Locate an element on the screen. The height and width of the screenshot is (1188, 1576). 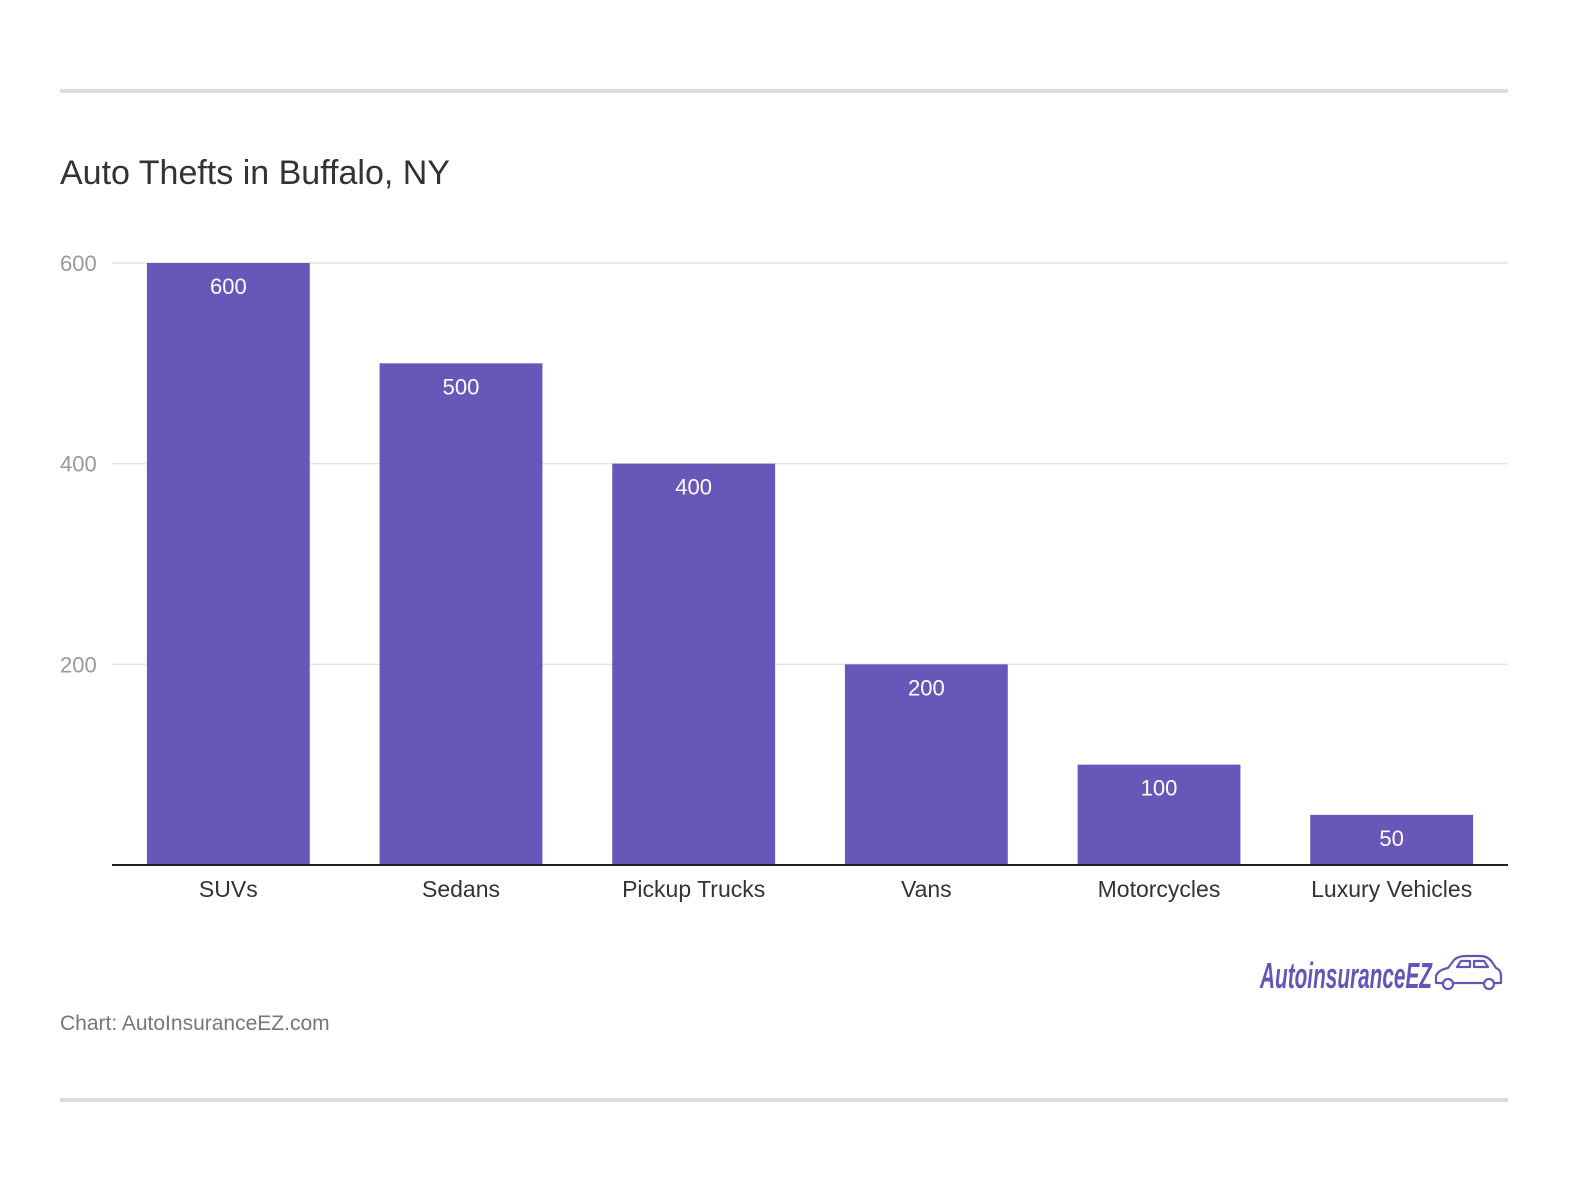
bar-value-label: 50 is located at coordinates (1391, 838).